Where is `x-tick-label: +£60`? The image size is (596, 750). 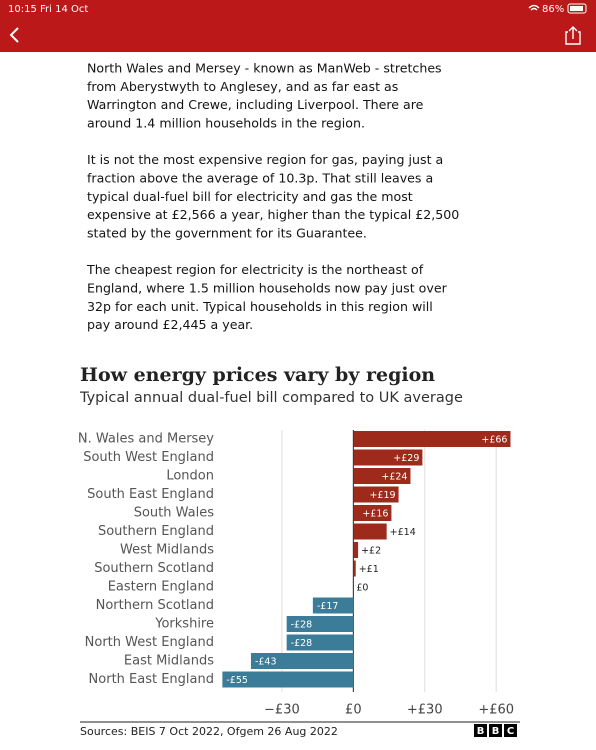 x-tick-label: +£60 is located at coordinates (496, 710).